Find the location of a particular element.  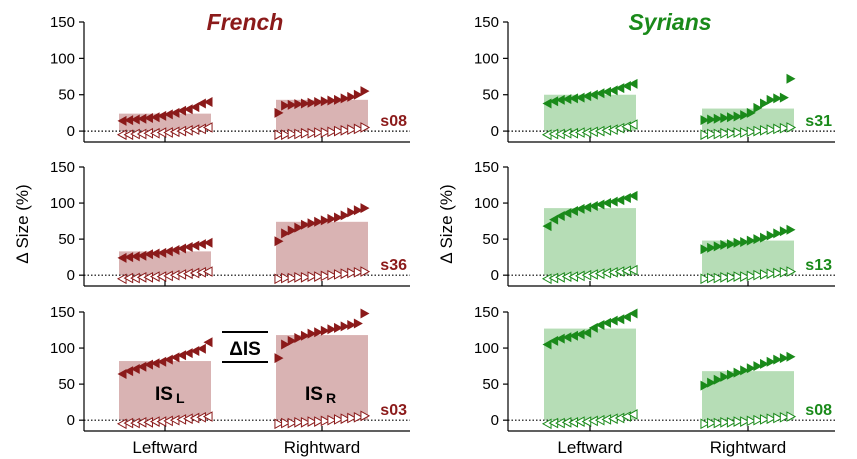

subject-label: s13 is located at coordinates (818, 265).